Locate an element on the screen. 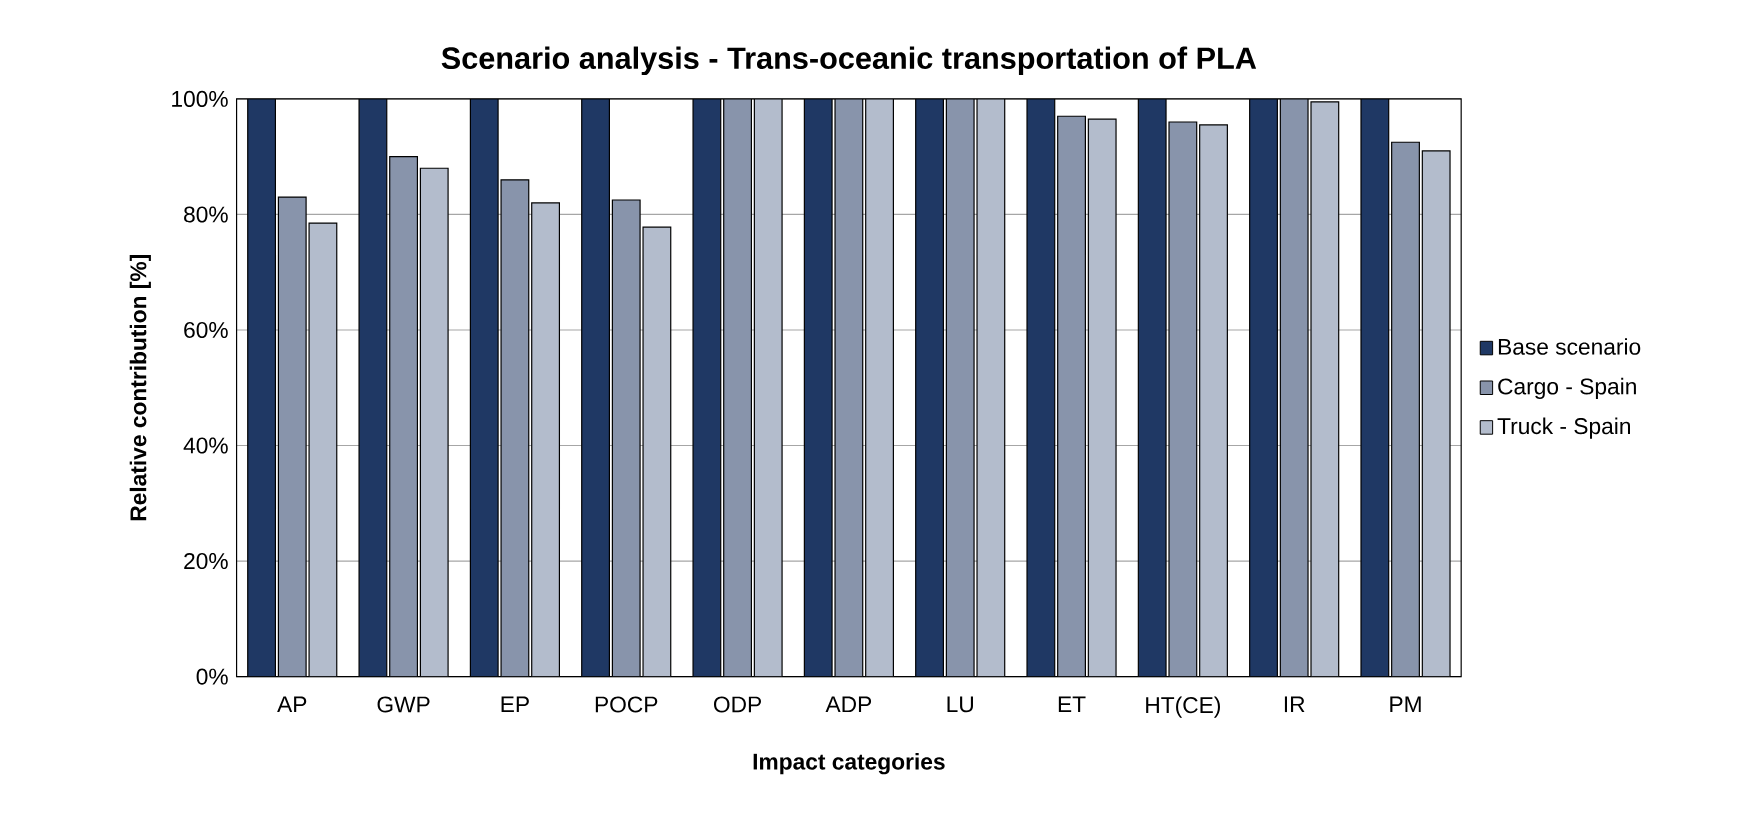 This screenshot has height=839, width=1750. chart-title: Scenario analysis - Trans-oceanic transportation of PLA is located at coordinates (849, 61).